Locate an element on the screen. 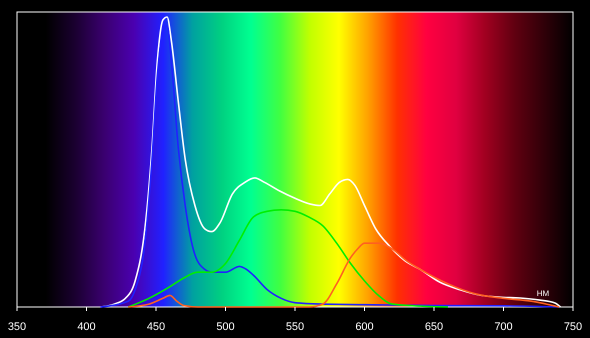 This screenshot has height=338, width=590. x-tick-label: 550 is located at coordinates (295, 327).